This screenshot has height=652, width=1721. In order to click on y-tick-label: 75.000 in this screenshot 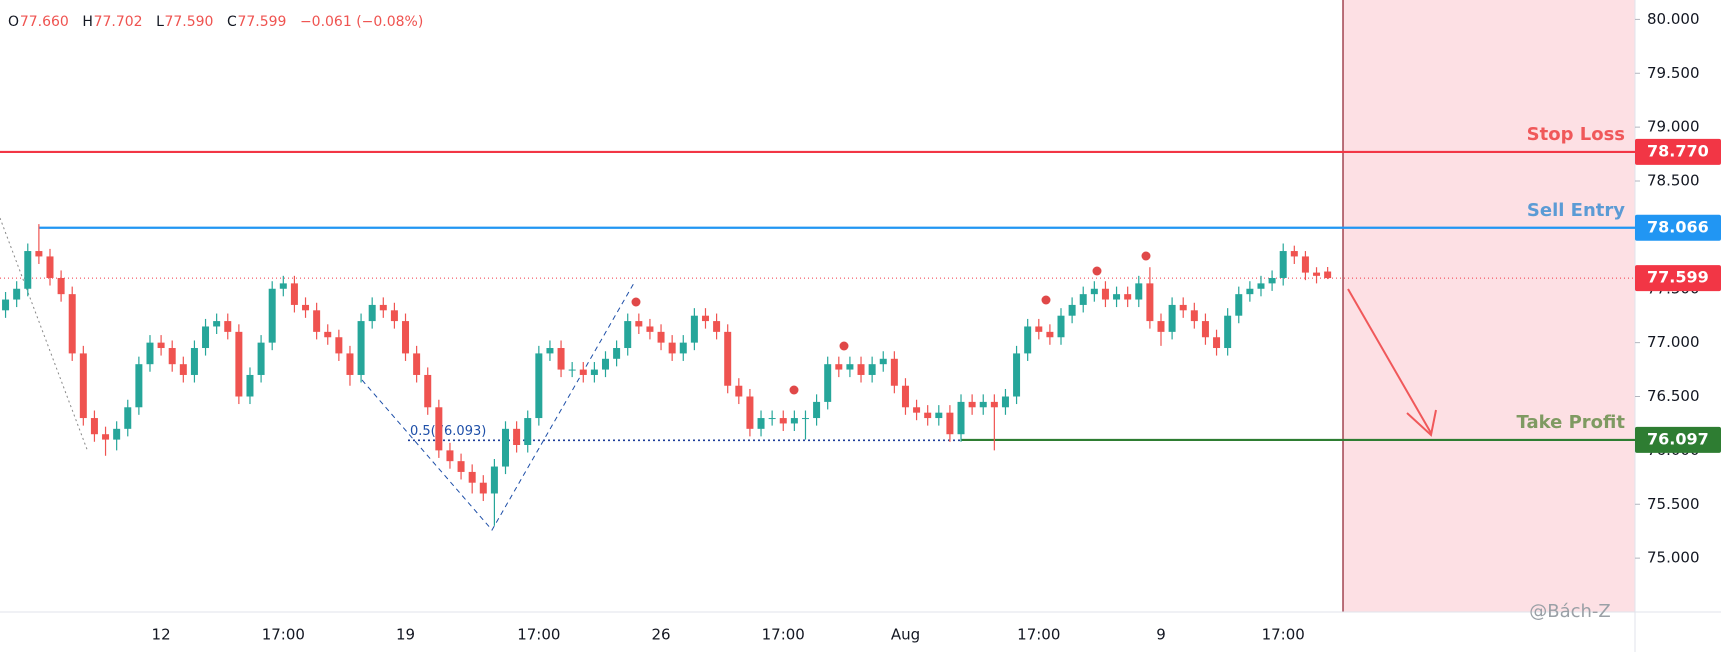, I will do `click(1673, 558)`.